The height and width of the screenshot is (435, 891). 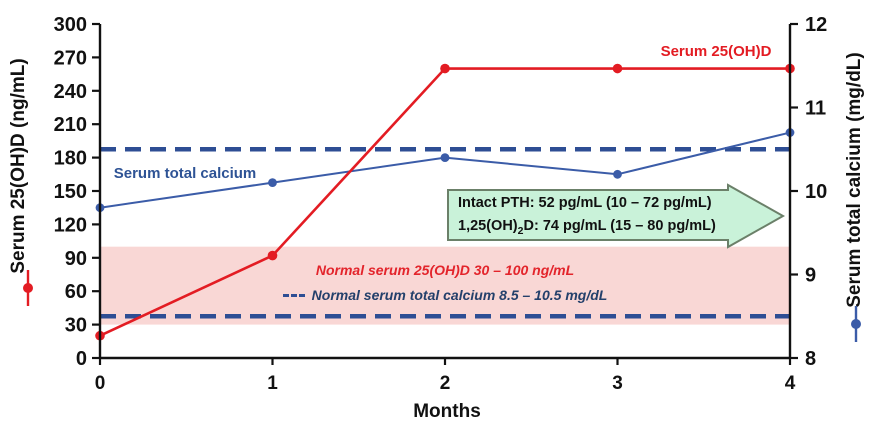 I want to click on x-tick-label: 2, so click(x=445, y=383).